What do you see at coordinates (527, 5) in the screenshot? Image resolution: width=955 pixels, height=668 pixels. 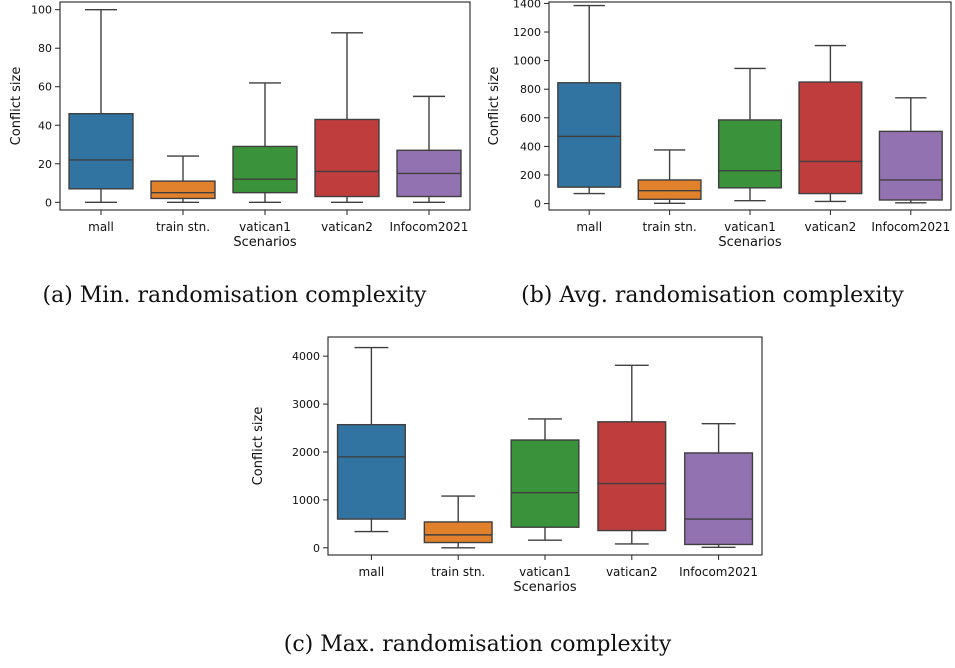 I see `y-tick-label: 1400` at bounding box center [527, 5].